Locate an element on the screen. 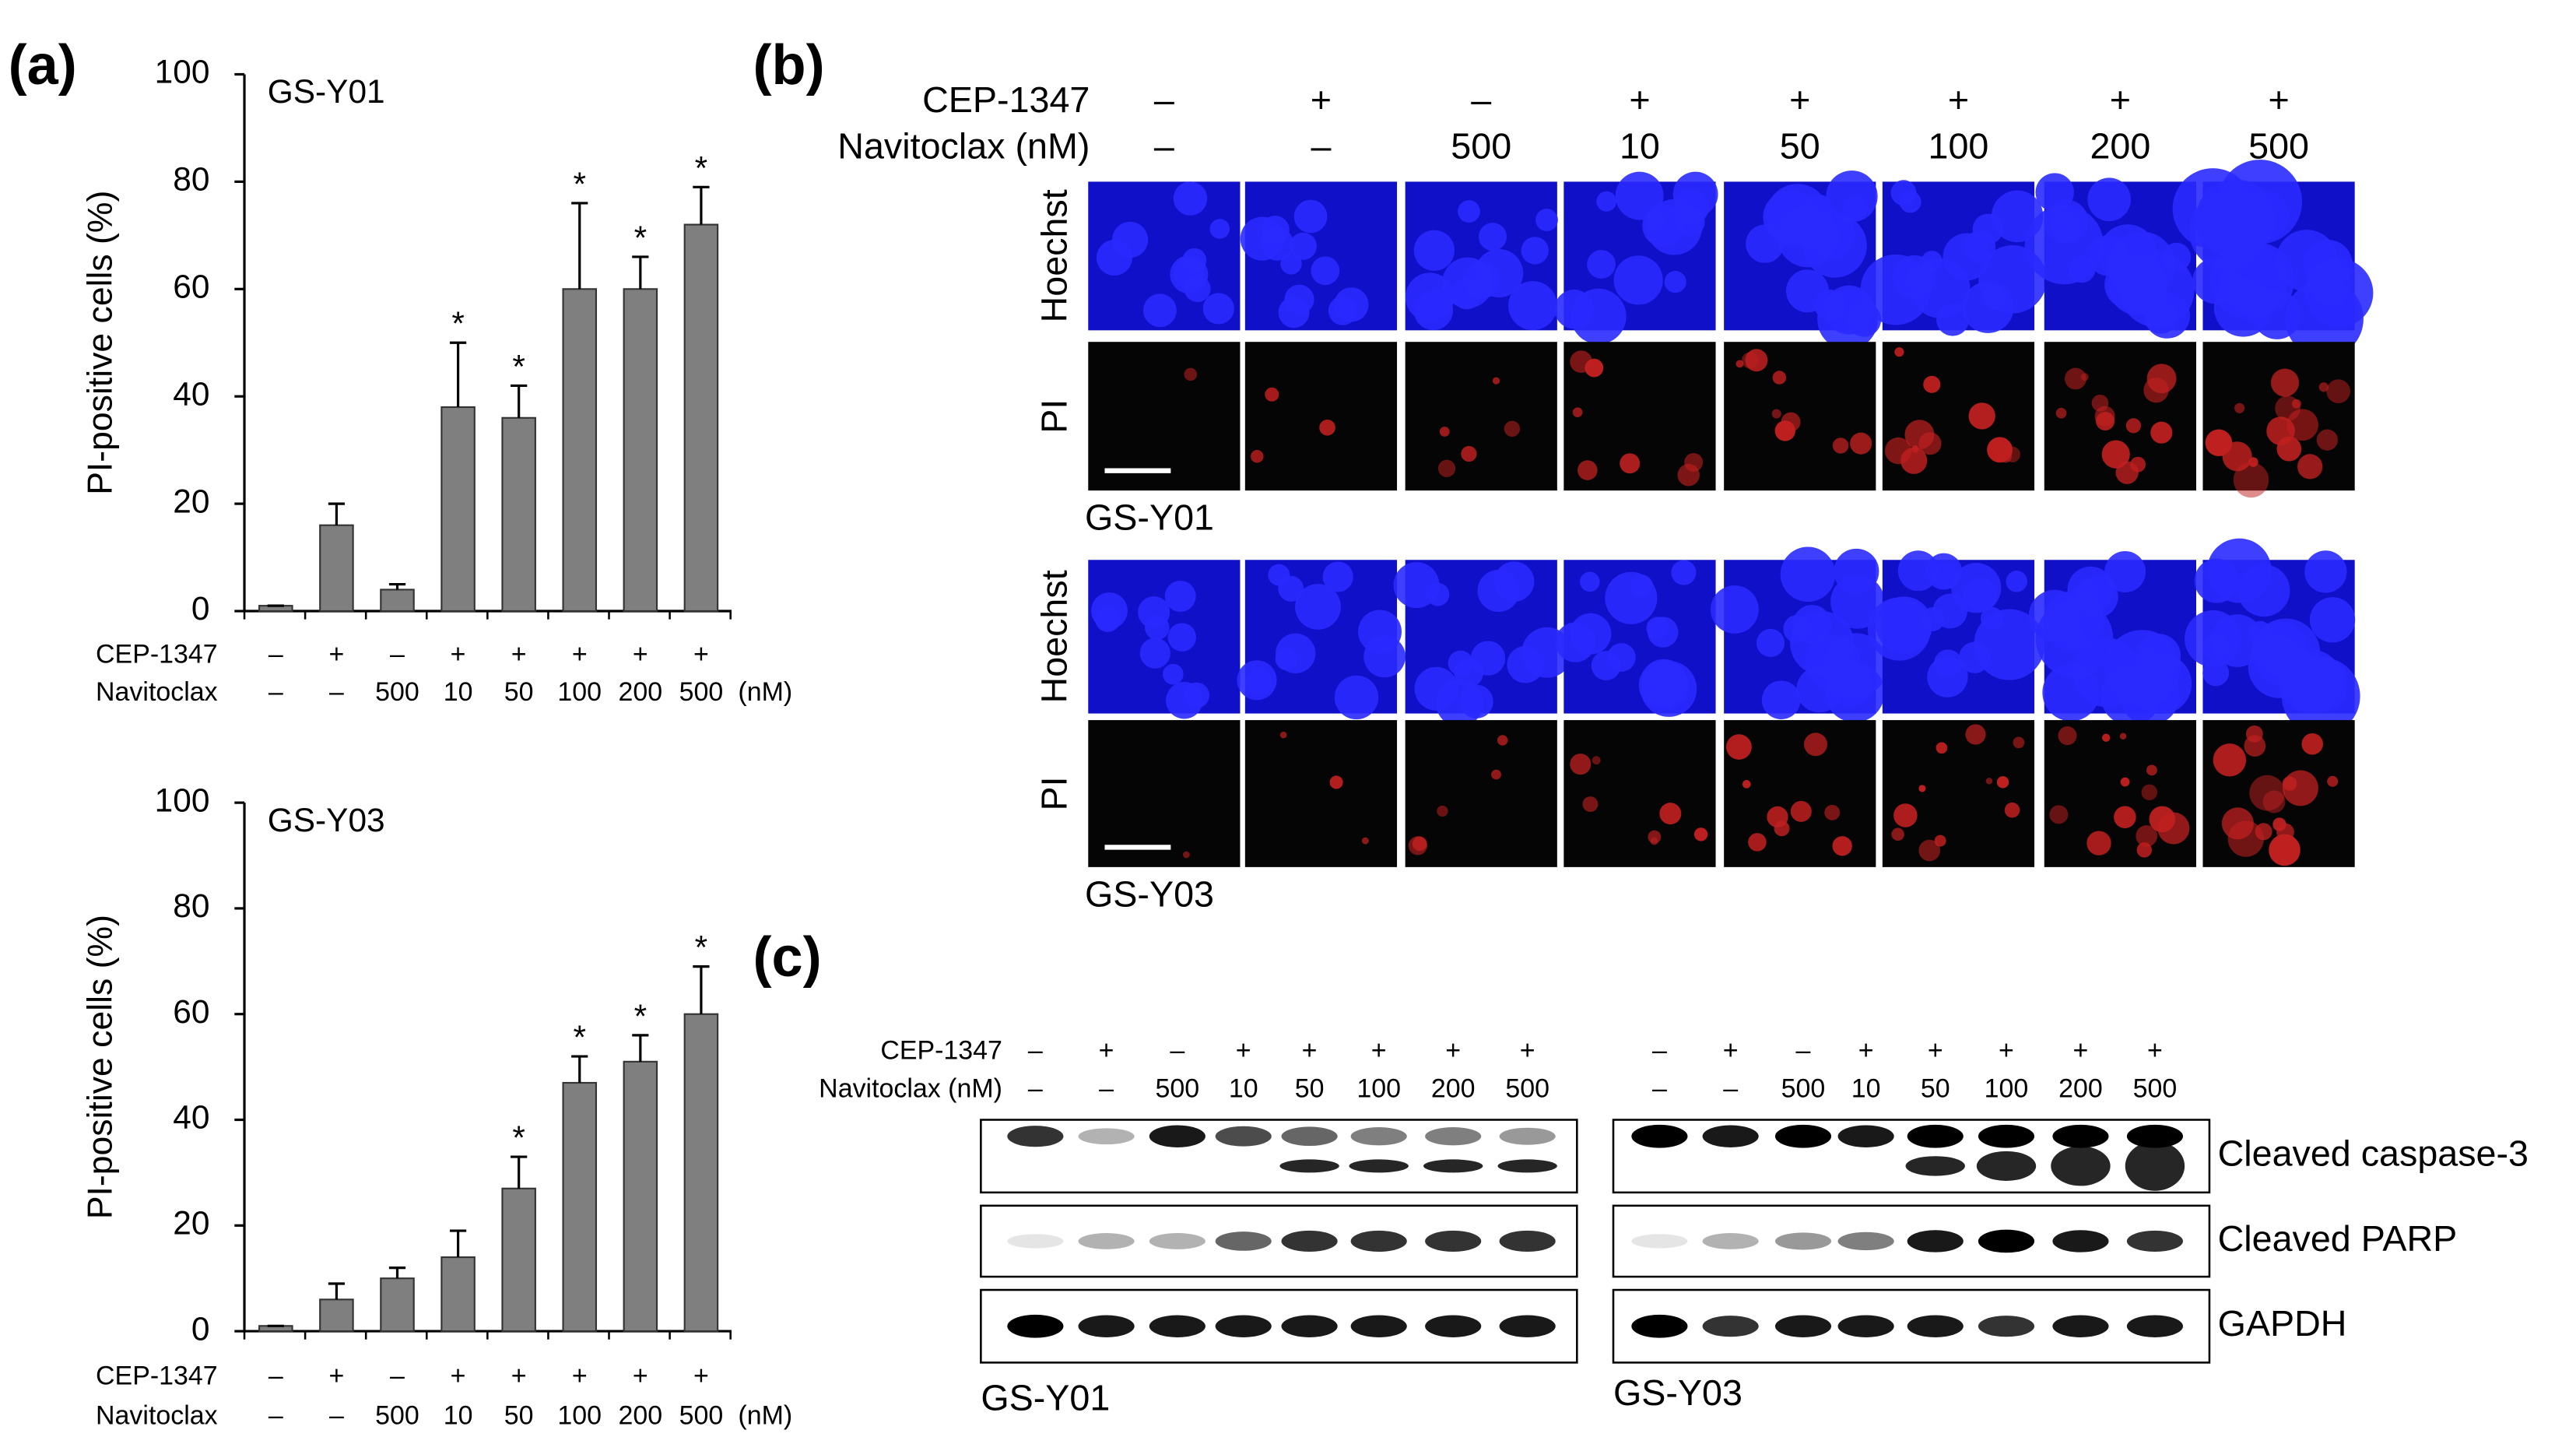  panel-label: (a) is located at coordinates (43, 65).